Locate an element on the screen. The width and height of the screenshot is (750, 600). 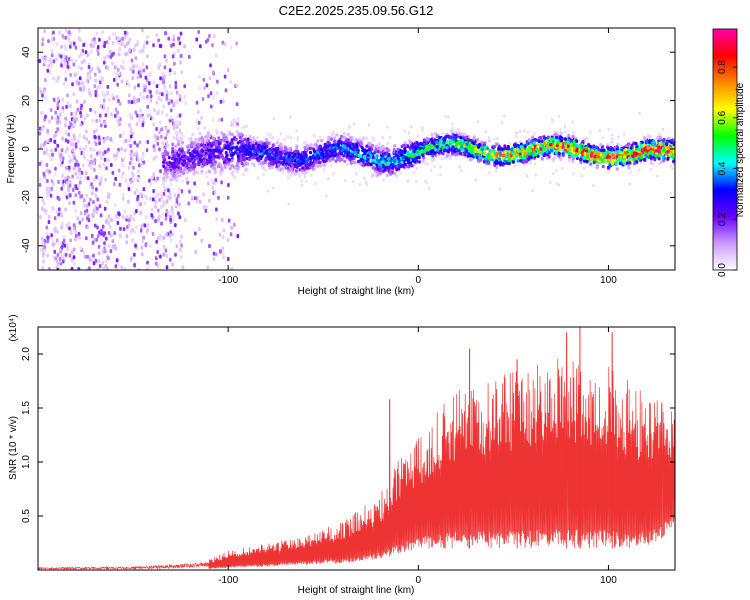
chart-title: C2E2.2025.235.09.56.G12 is located at coordinates (356, 10).